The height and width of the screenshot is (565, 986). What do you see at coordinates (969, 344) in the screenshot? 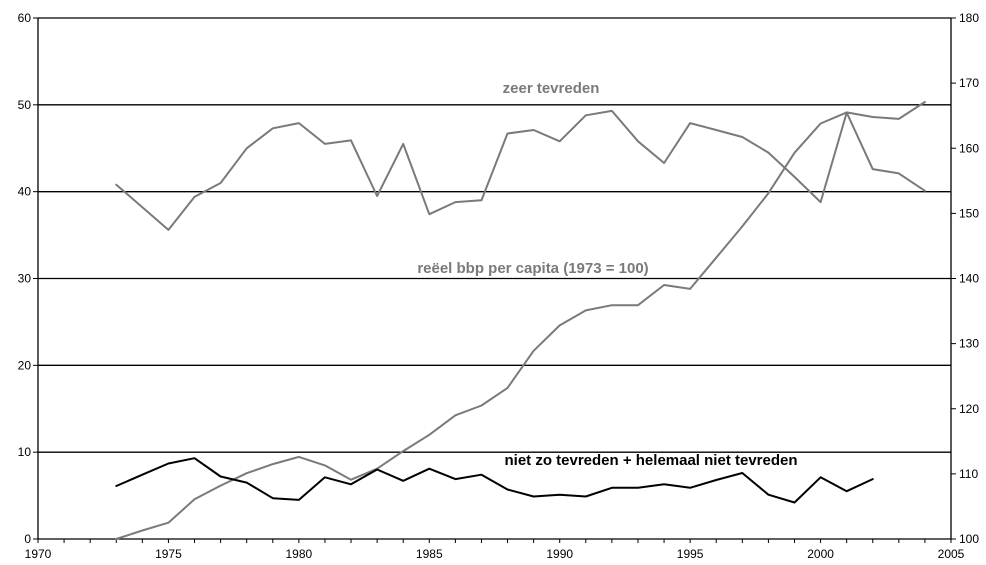
I see `y-right-tick-label: 130` at bounding box center [969, 344].